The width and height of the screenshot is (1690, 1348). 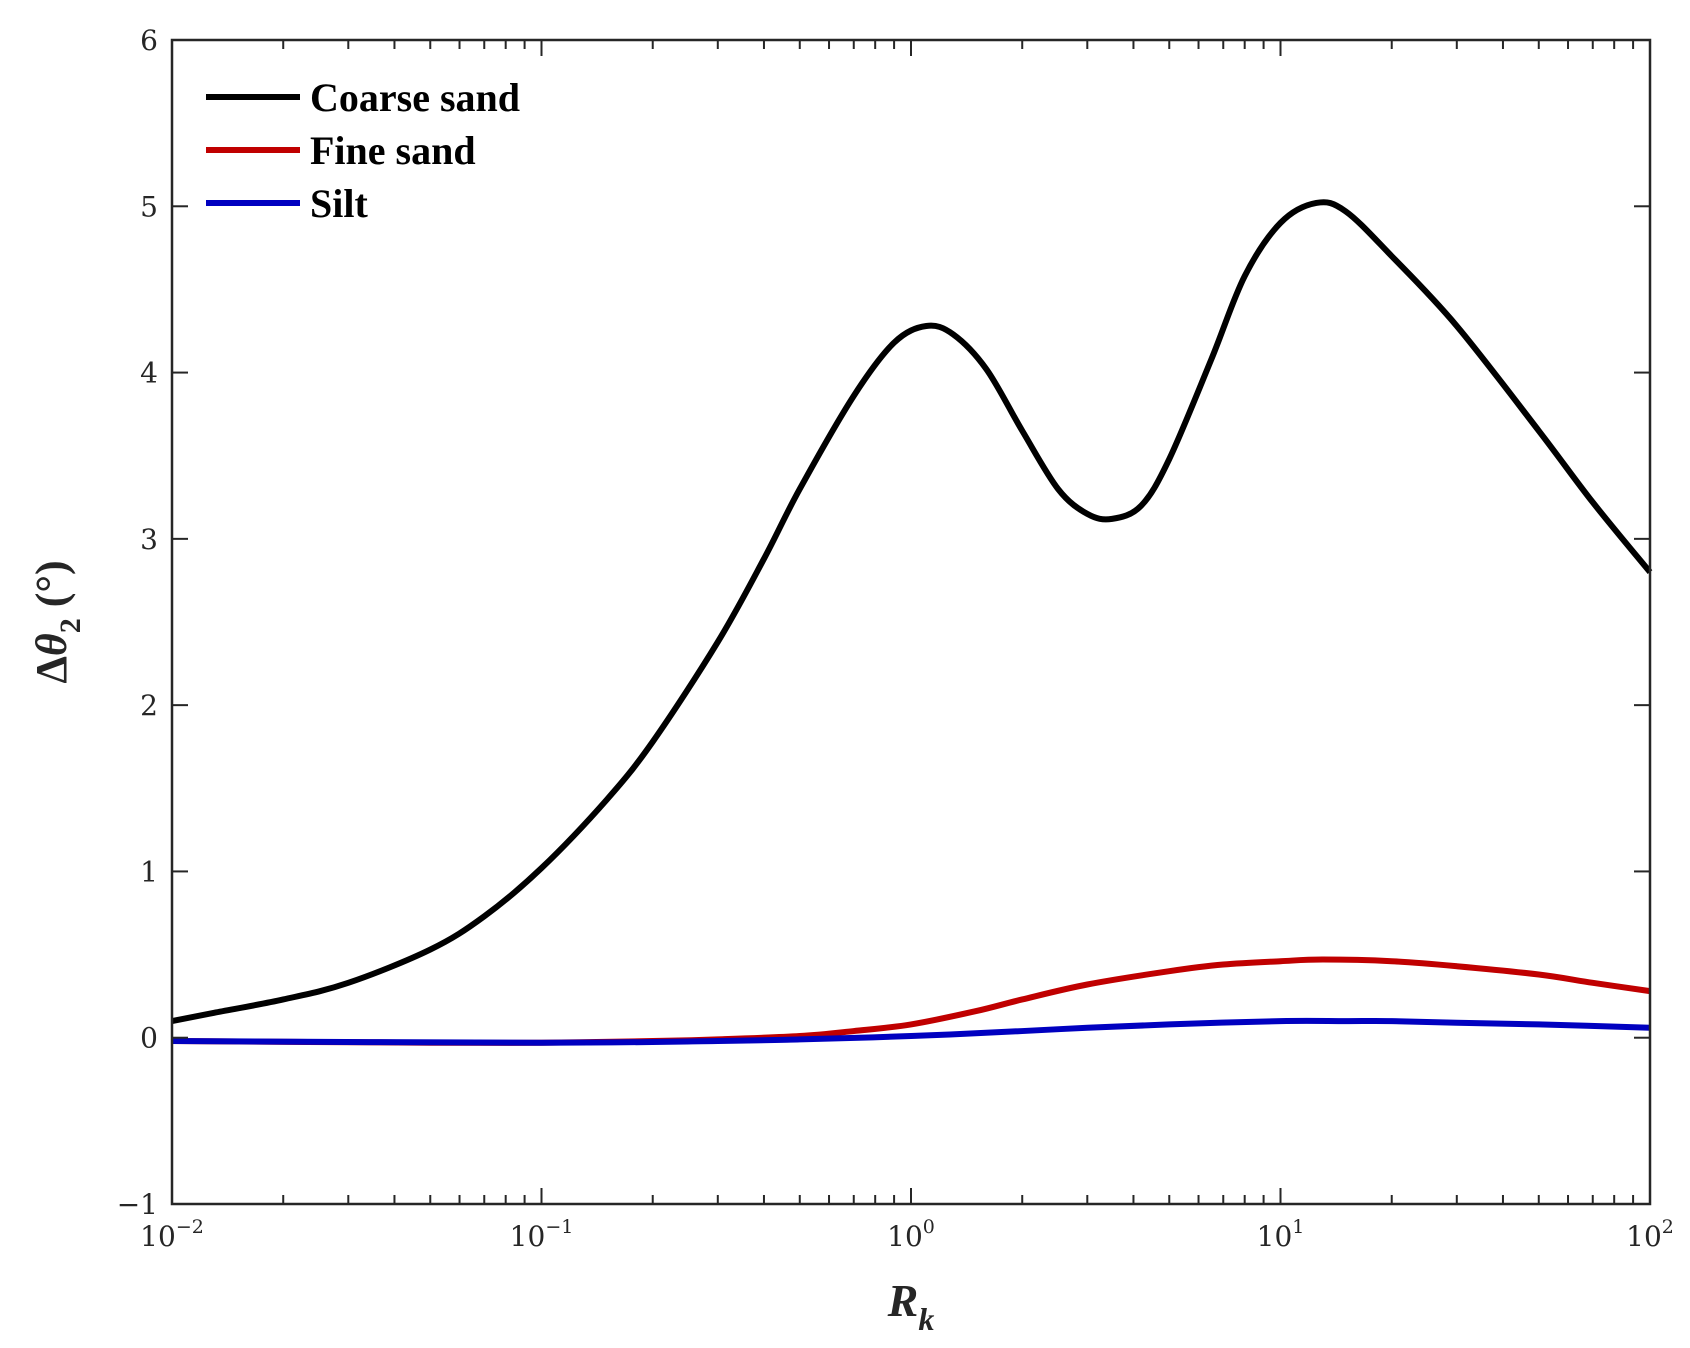 I want to click on y-axis-label: Δθ2 (°), so click(x=57, y=621).